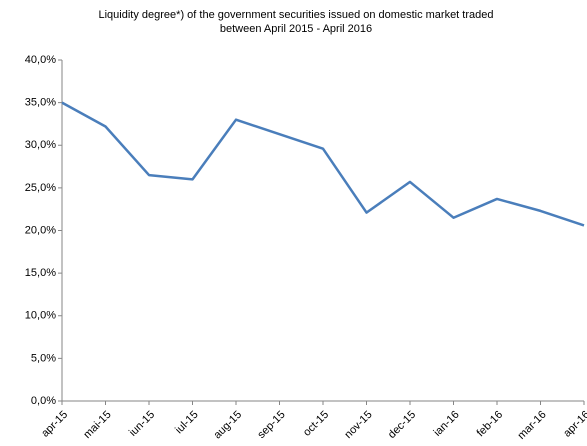 The height and width of the screenshot is (446, 587). I want to click on y-tick-label: 0,0%, so click(43, 401).